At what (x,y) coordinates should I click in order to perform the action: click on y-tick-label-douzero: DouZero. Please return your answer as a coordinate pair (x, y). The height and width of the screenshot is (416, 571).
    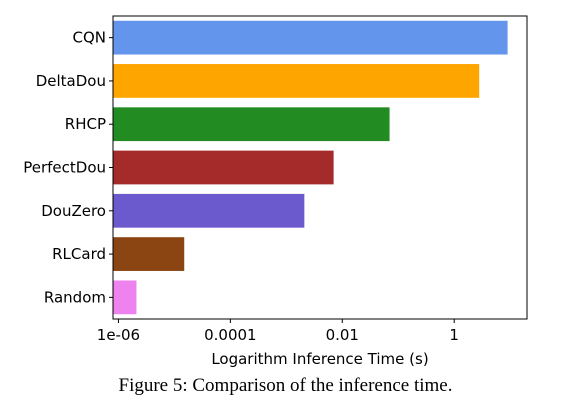
    Looking at the image, I should click on (73, 211).